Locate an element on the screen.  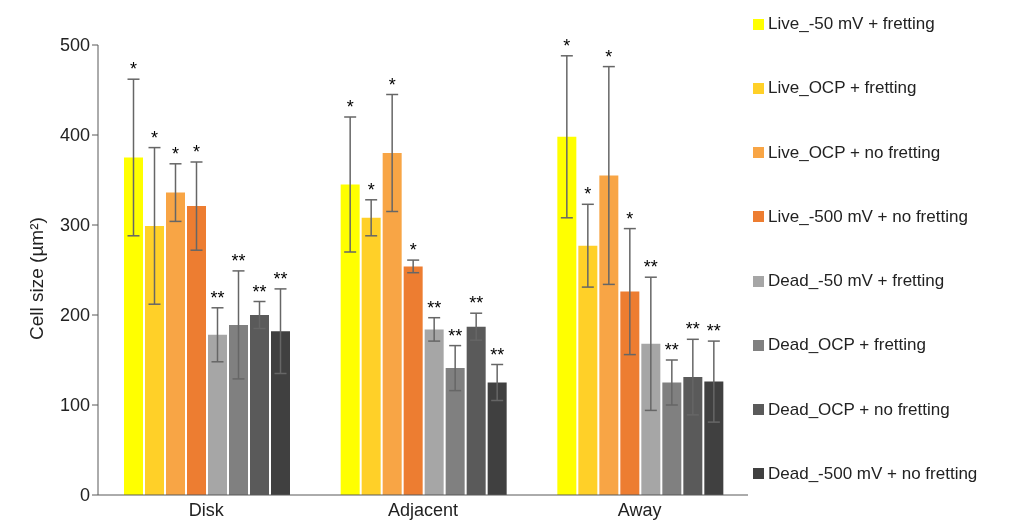
x-tick-label: Adjacent is located at coordinates (423, 509).